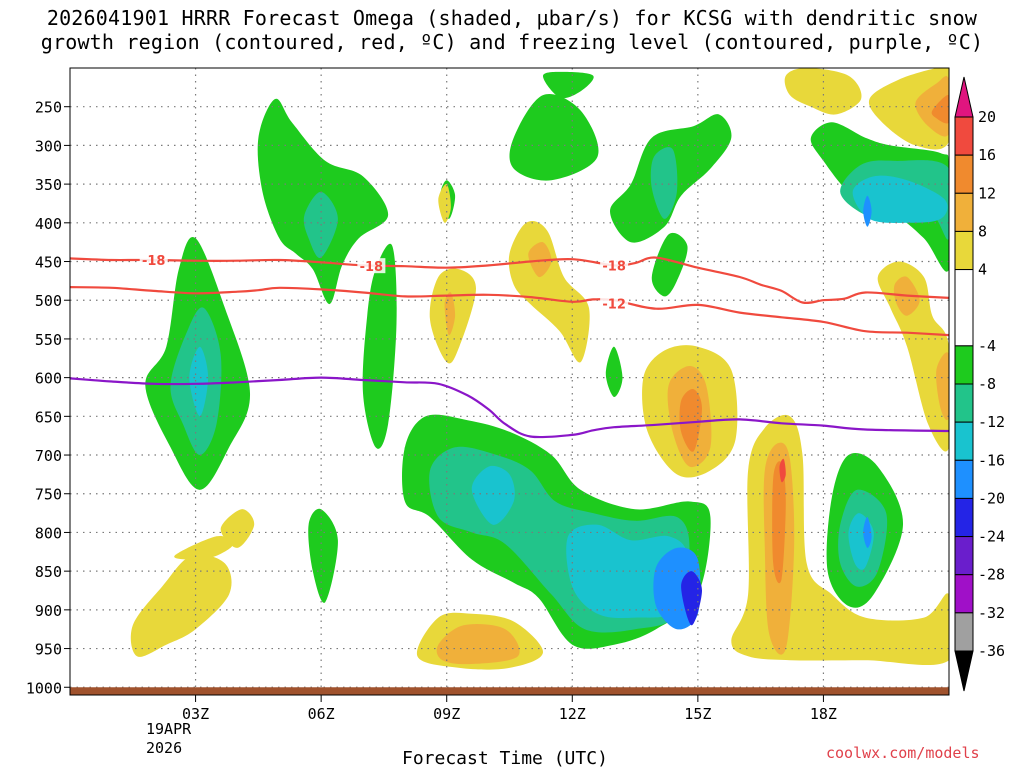  Describe the element at coordinates (964, 671) in the screenshot. I see `colorbar-arrow-bottom` at that location.